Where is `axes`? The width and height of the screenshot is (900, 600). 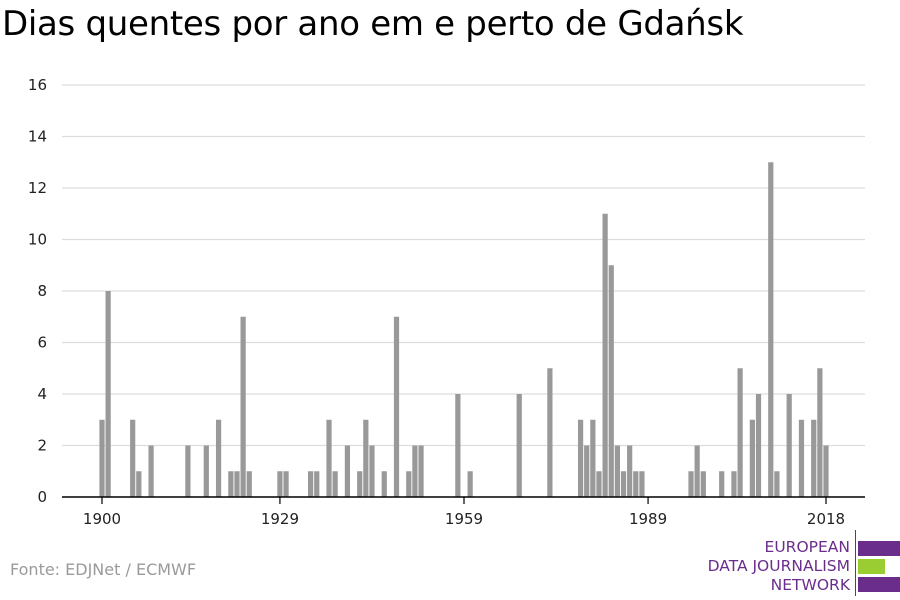 axes is located at coordinates (463, 500).